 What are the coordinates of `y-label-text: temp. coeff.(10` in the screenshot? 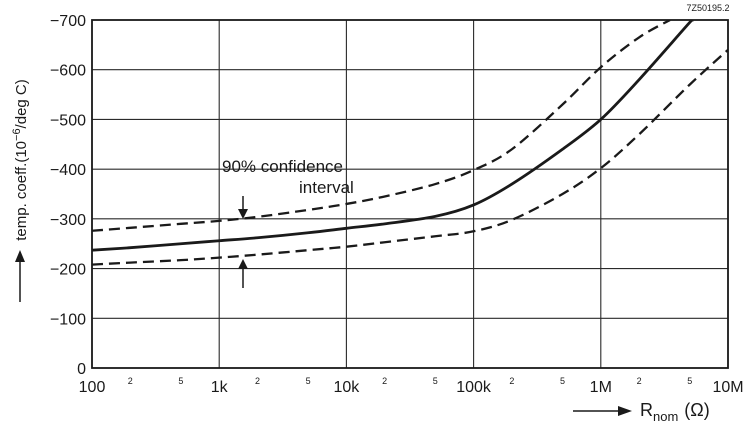 It's located at (21, 191).